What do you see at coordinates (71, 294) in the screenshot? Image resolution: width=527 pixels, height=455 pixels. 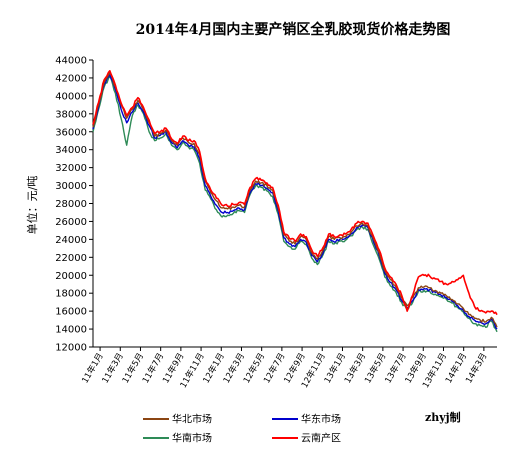 I see `y-tick-label: 18000` at bounding box center [71, 294].